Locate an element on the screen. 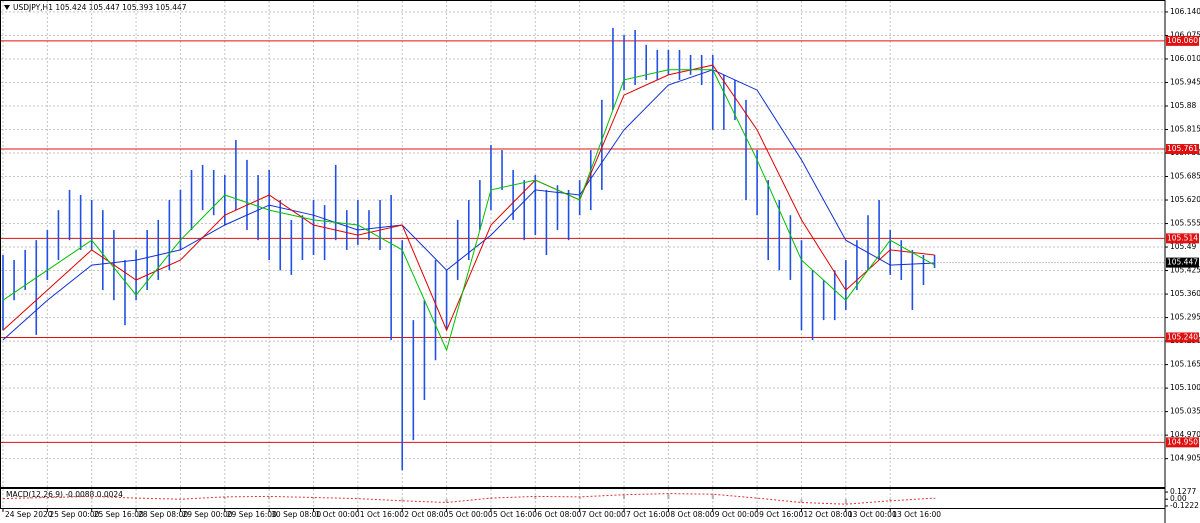 Image resolution: width=1200 pixels, height=523 pixels. x-tick-label: 29 Sep 00:00 is located at coordinates (207, 514).